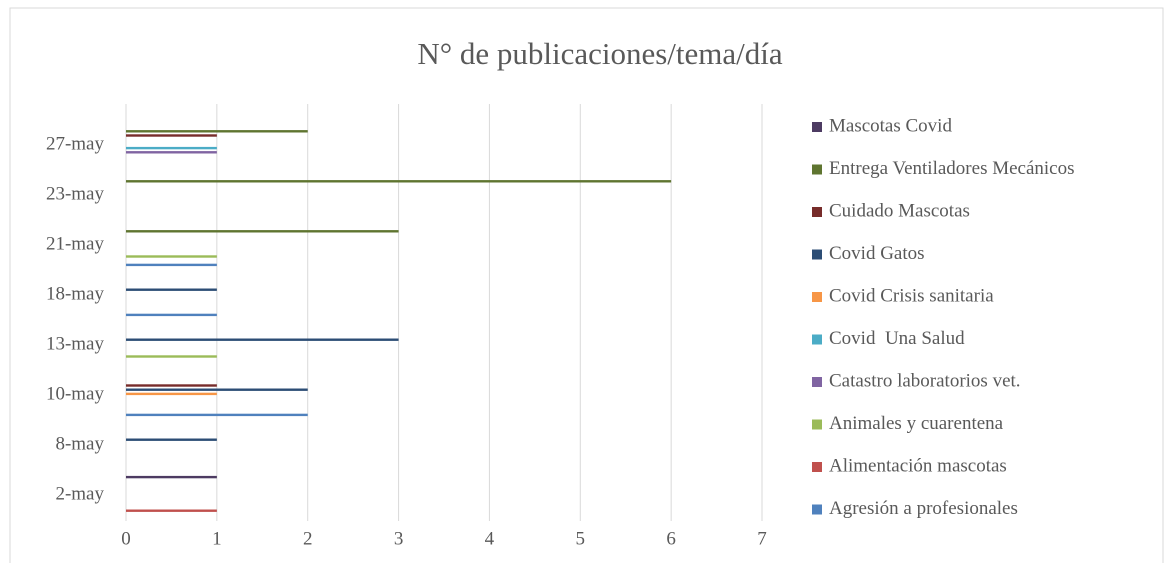  What do you see at coordinates (581, 538) in the screenshot?
I see `x-tick-label: 5` at bounding box center [581, 538].